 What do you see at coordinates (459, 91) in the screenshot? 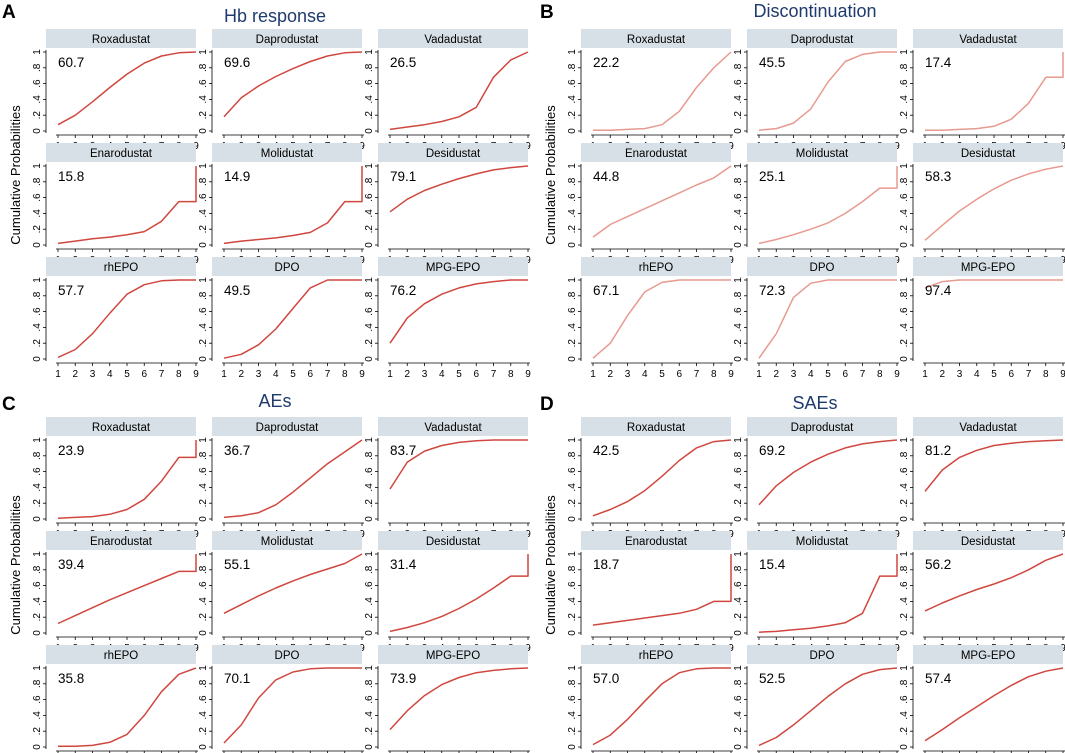
I see `cumulative-curve-vadadustat` at bounding box center [459, 91].